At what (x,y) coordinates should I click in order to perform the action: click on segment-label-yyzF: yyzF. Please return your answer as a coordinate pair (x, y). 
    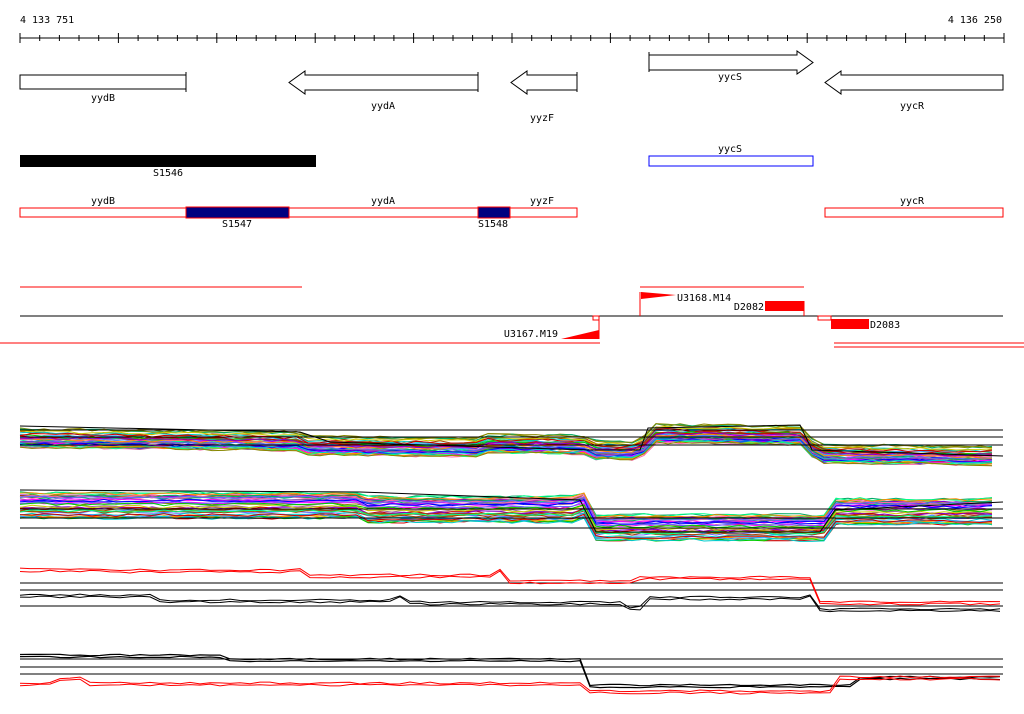
    Looking at the image, I should click on (542, 201).